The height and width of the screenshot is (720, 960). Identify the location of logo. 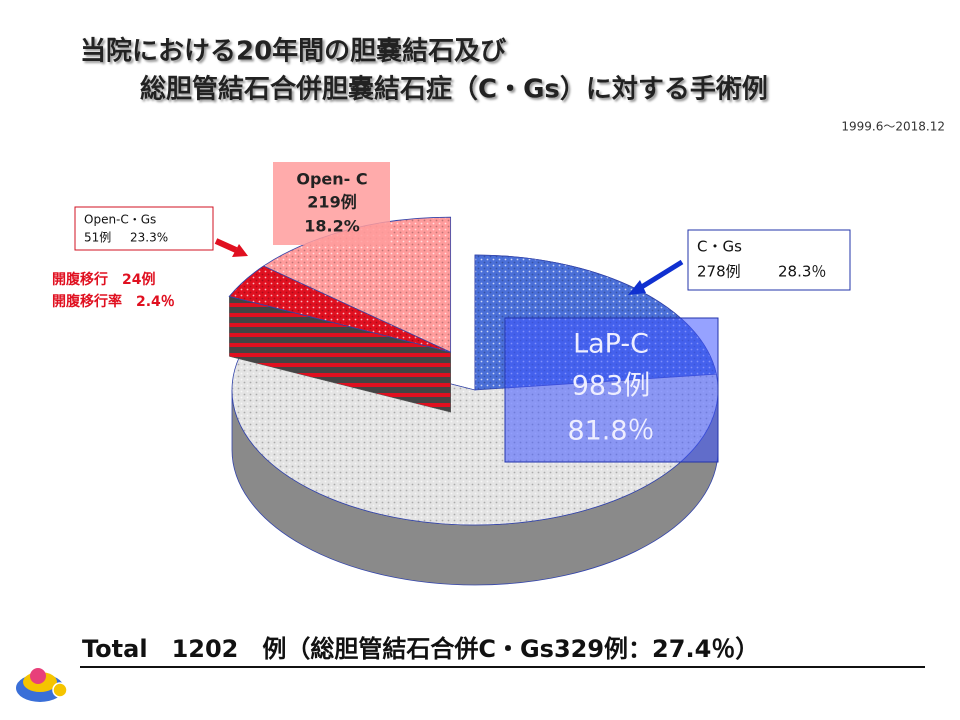
(42, 685).